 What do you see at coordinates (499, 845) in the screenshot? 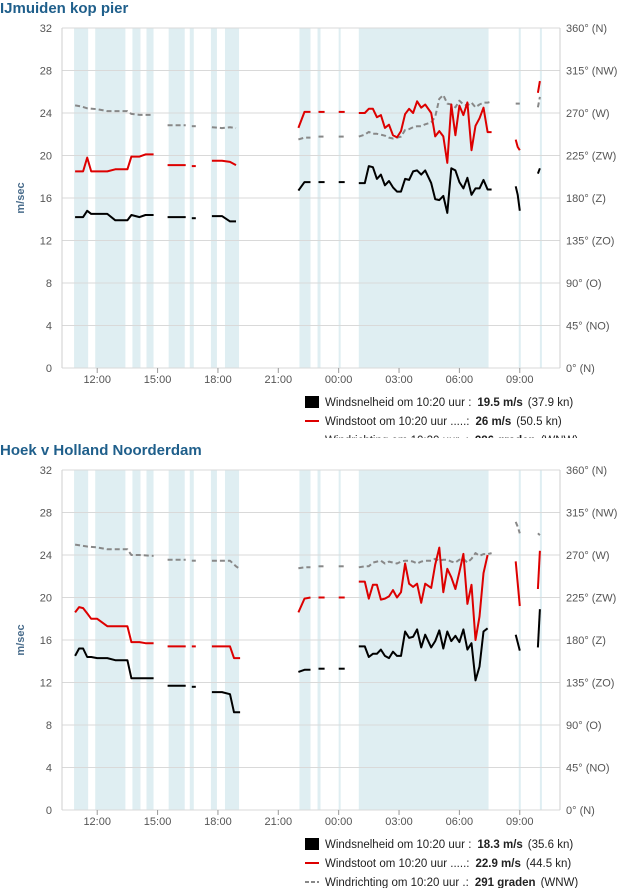
I see `legend-value: 18.3 m/s` at bounding box center [499, 845].